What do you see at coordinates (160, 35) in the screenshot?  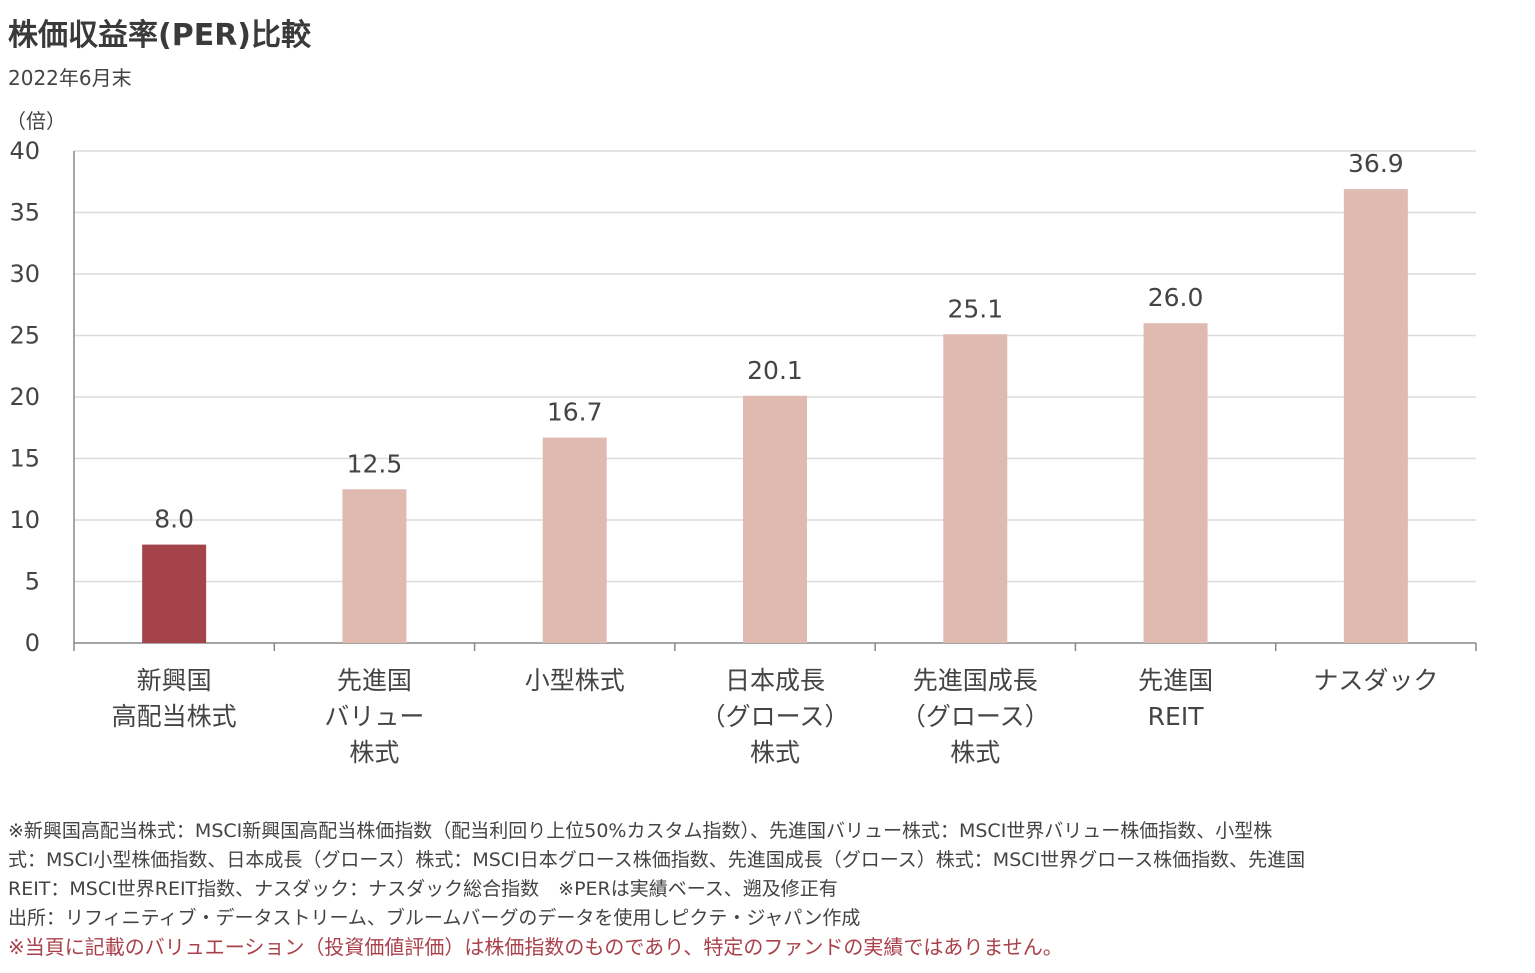 I see `chart-title: 株価収益率(PER)比較` at bounding box center [160, 35].